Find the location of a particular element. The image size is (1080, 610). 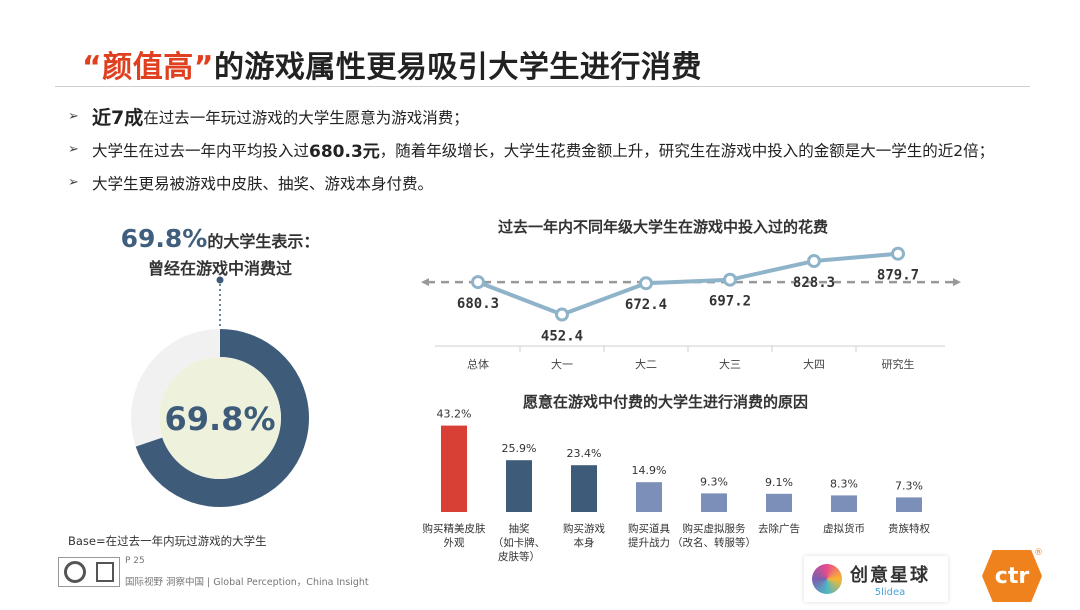

data-label: 879.7 is located at coordinates (898, 276).